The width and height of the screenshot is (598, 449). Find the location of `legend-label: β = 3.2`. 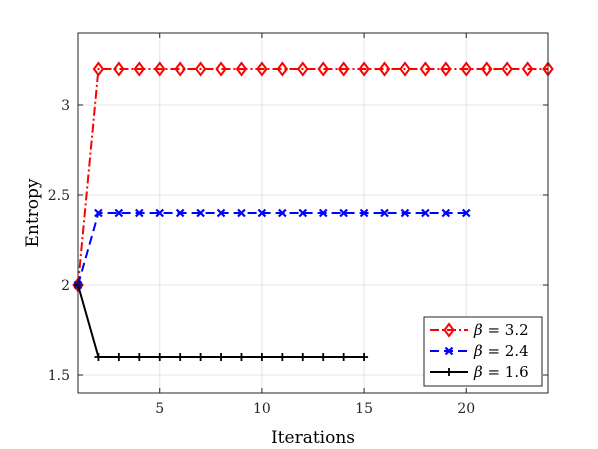

legend-label: β = 3.2 is located at coordinates (501, 330).